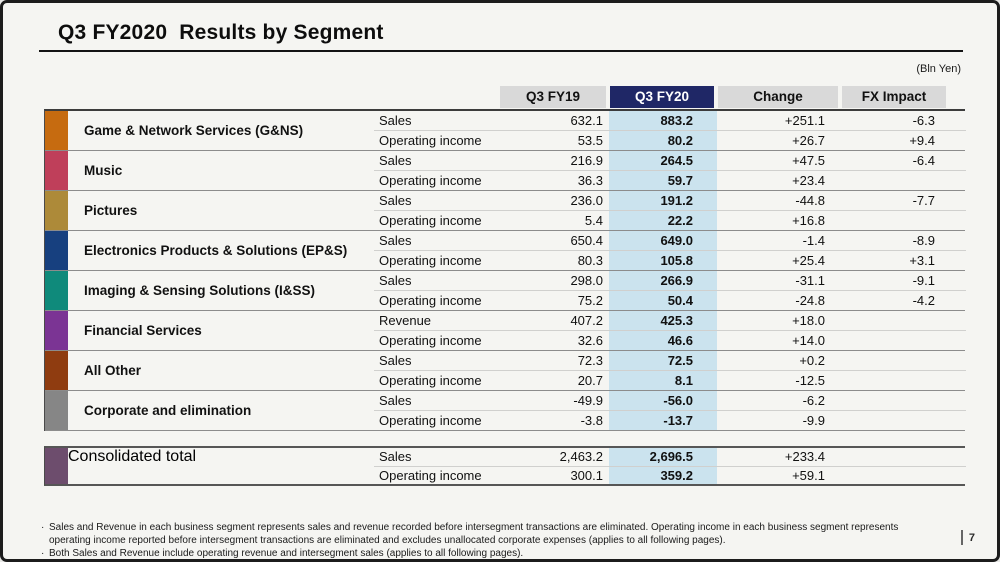 The image size is (1000, 562). I want to click on segment-name: All Other, so click(113, 370).